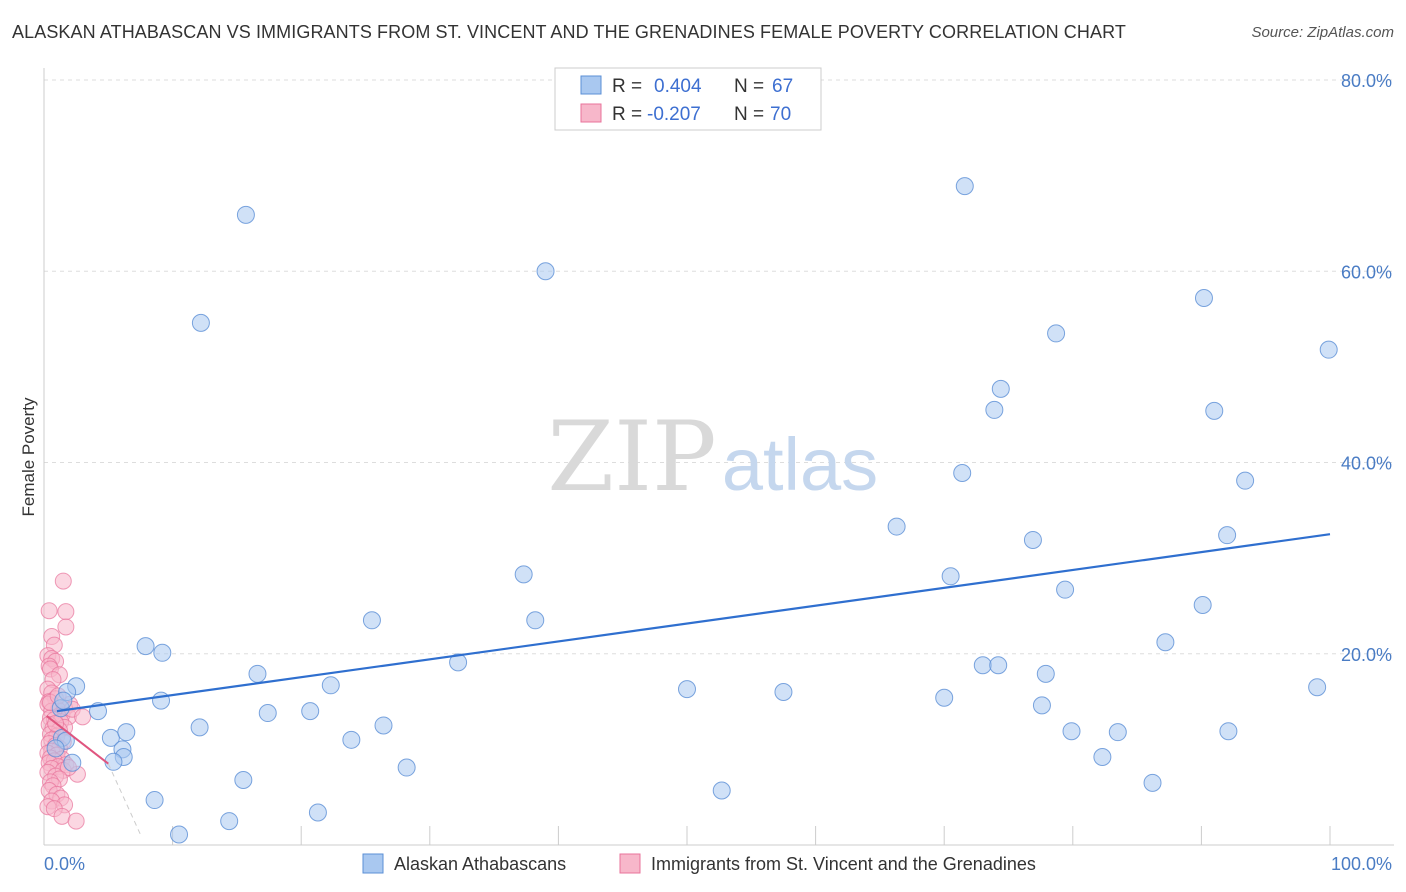 The height and width of the screenshot is (892, 1406). Describe the element at coordinates (1366, 81) in the screenshot. I see `y-tick-label: 80.0%` at that location.